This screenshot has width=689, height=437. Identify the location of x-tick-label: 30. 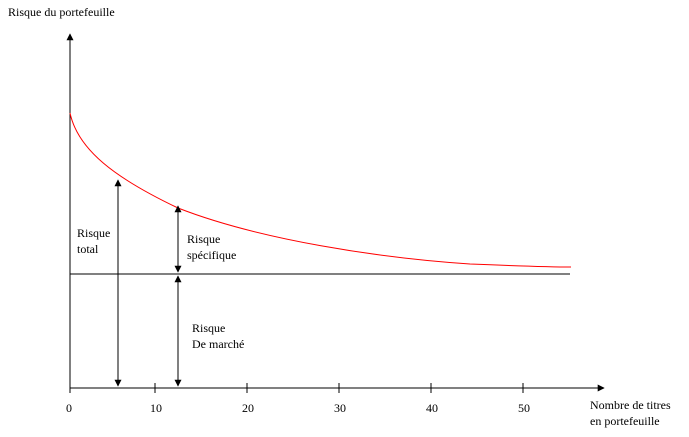
(340, 408).